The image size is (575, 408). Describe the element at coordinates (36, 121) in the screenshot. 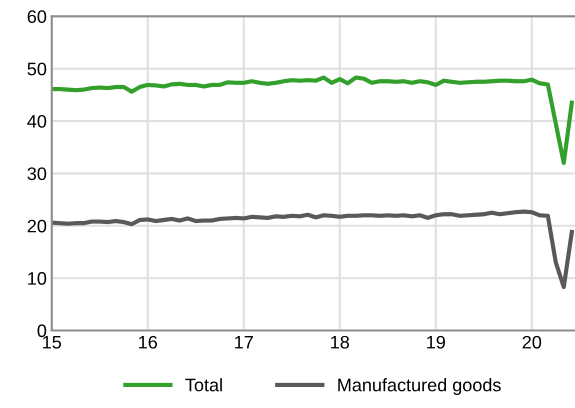

I see `y-tick-label: 40` at that location.